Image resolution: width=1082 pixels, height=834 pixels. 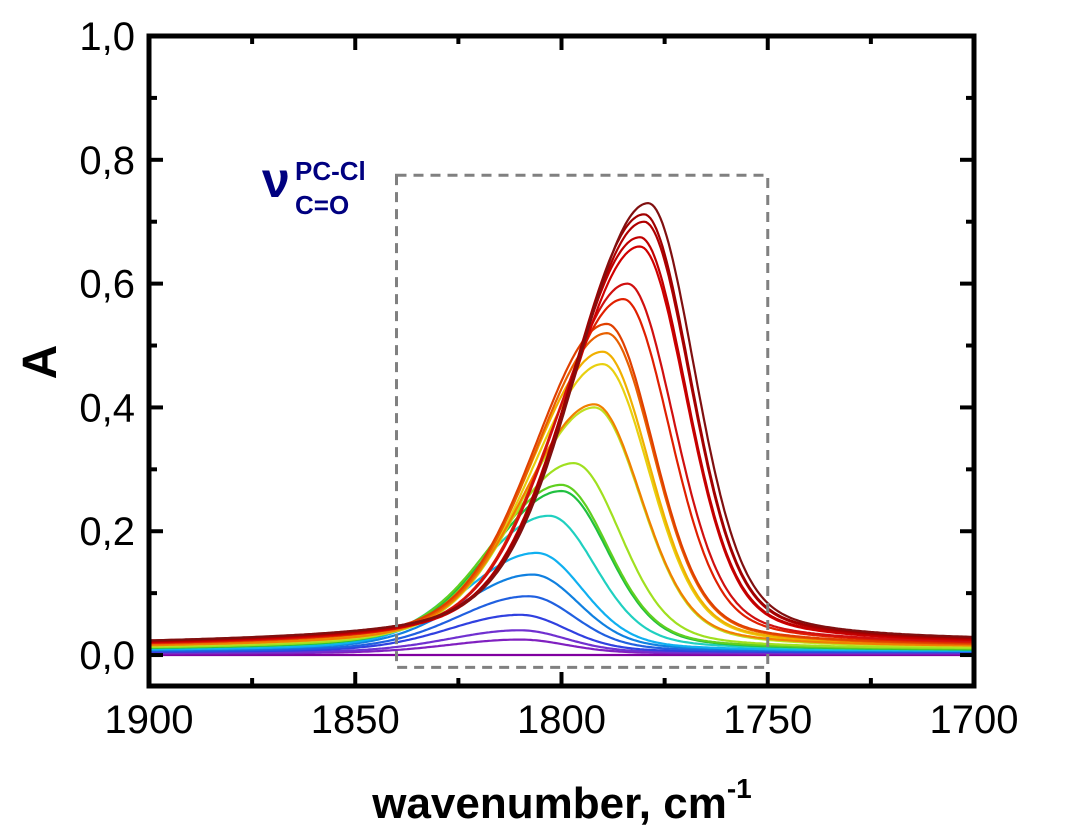 What do you see at coordinates (974, 720) in the screenshot?
I see `x-tick-label: 1700` at bounding box center [974, 720].